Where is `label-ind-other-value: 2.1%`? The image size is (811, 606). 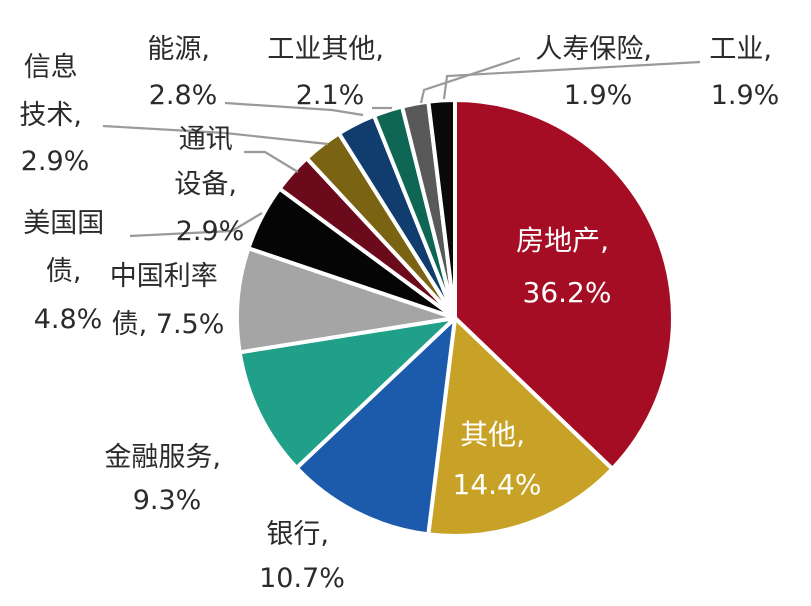 label-ind-other-value: 2.1% is located at coordinates (330, 95).